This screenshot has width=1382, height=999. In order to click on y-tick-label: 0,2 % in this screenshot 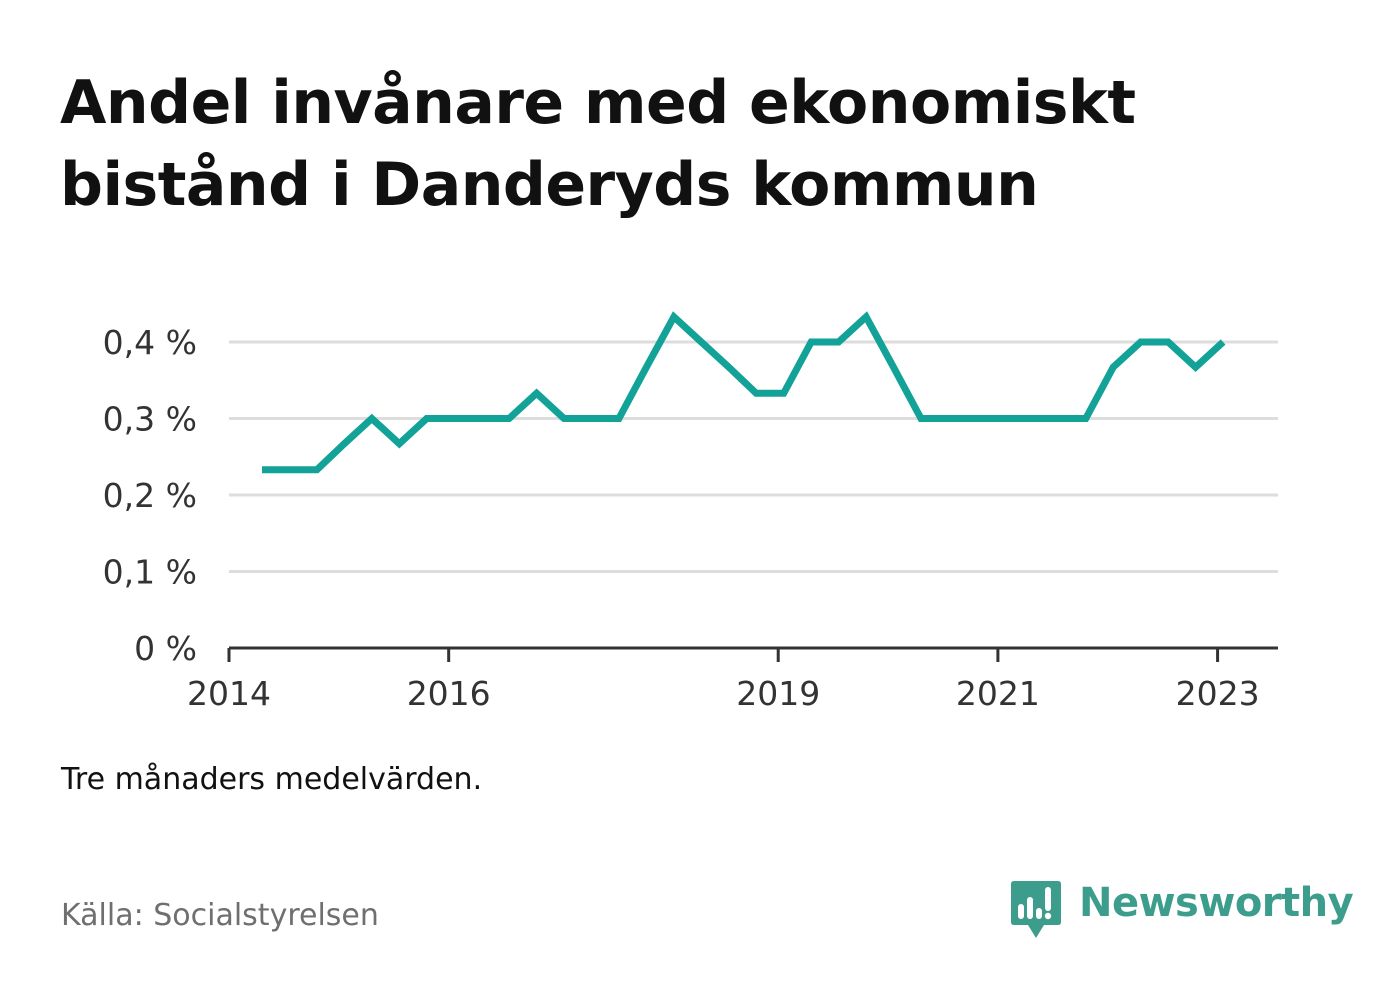, I will do `click(150, 495)`.